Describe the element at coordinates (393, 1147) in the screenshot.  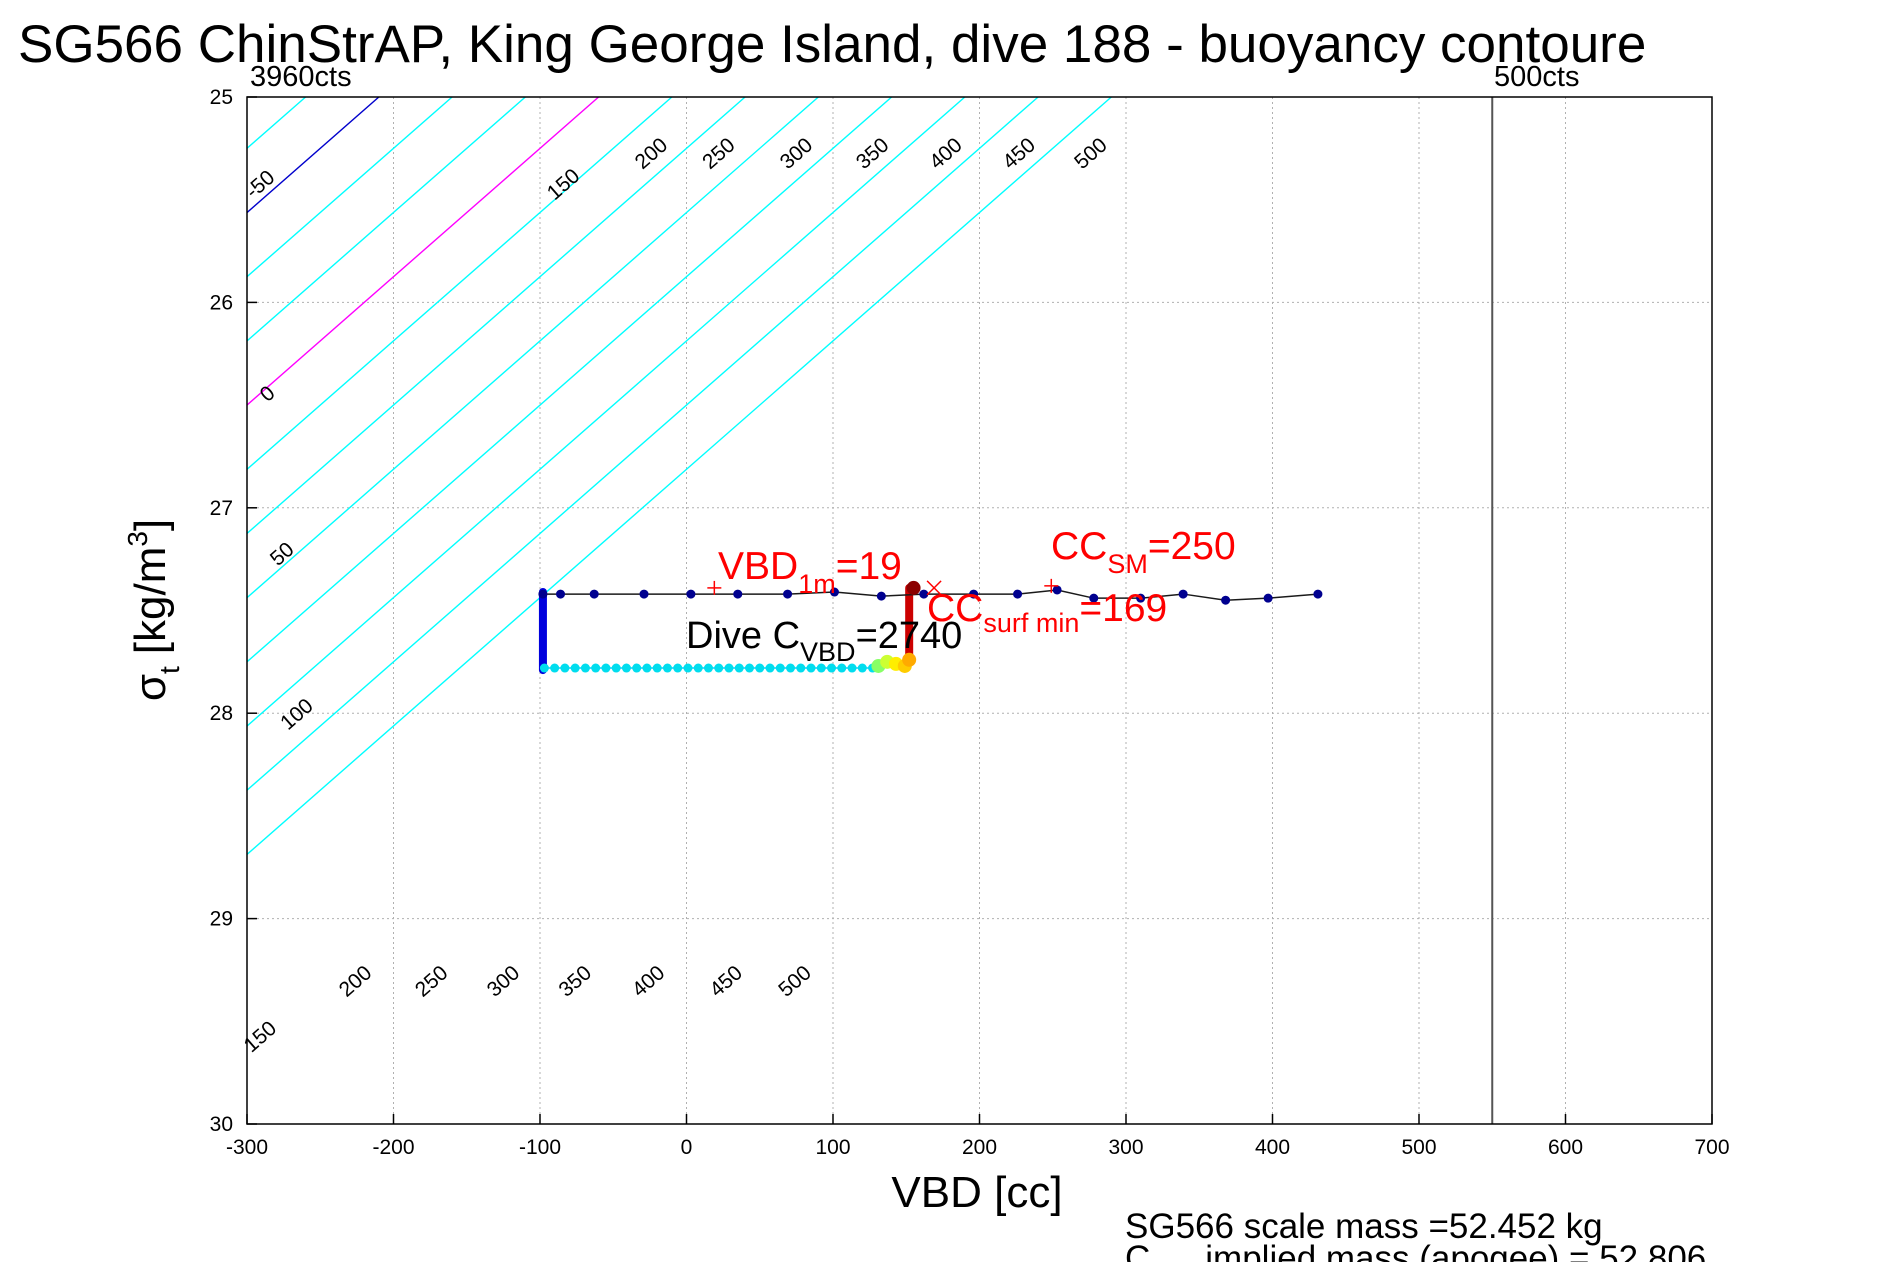
I see `x-tick-label: -200` at that location.